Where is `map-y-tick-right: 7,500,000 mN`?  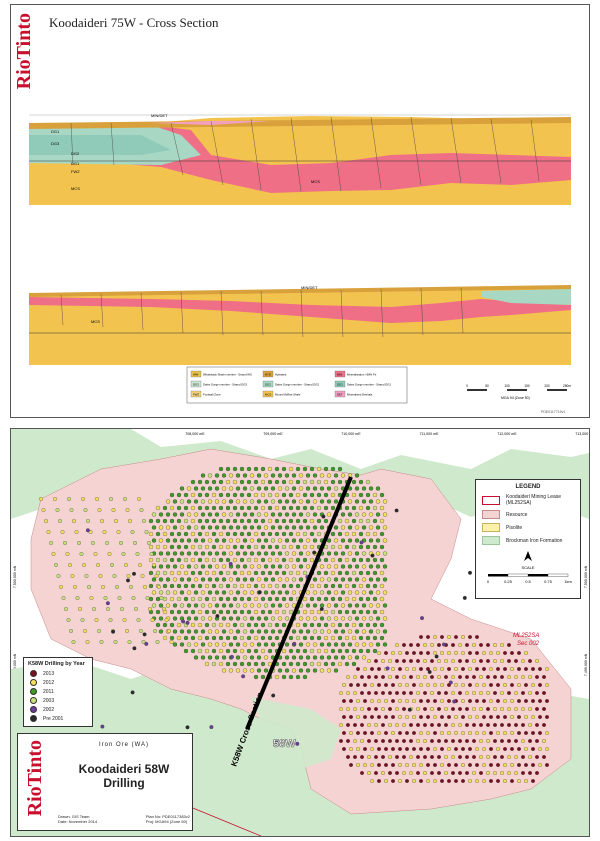
map-y-tick-right: 7,500,000 mN is located at coordinates (586, 576).